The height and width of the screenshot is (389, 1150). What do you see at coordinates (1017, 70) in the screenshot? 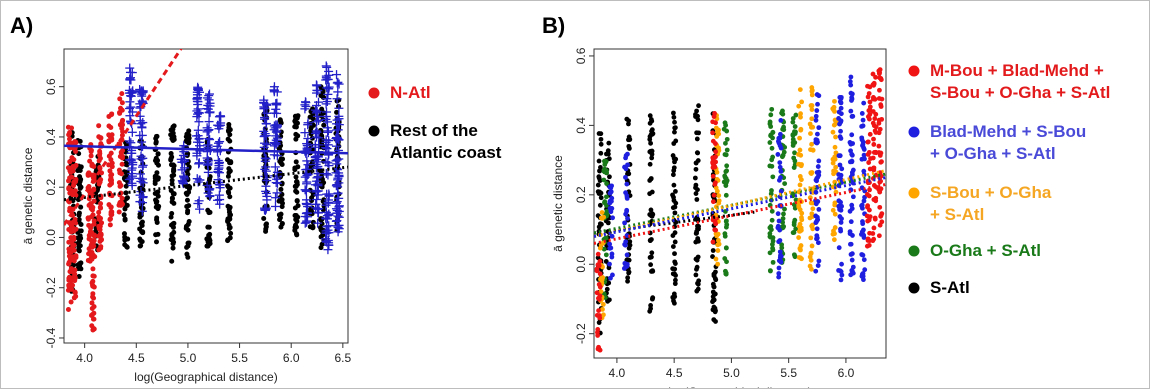
I see `legend-label-line: M-Bou + Blad-Mehd +` at bounding box center [1017, 70].